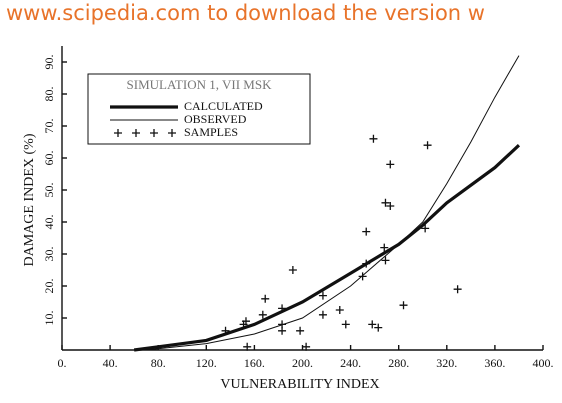  What do you see at coordinates (49, 158) in the screenshot?
I see `y-tick-label: 60.` at bounding box center [49, 158].